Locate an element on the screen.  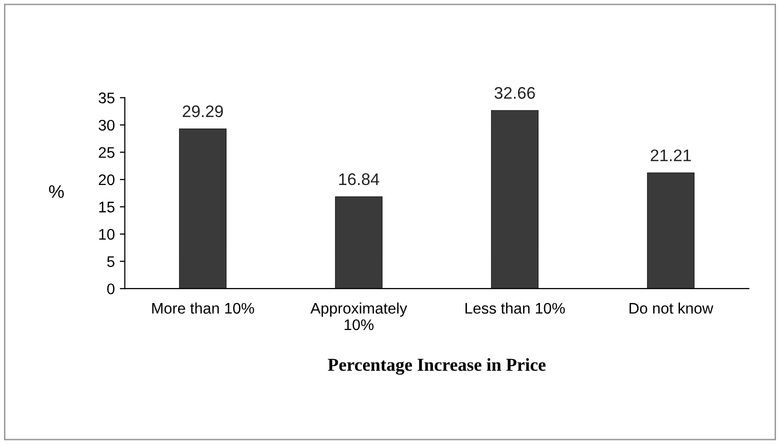
y-tick-label: 35 is located at coordinates (106, 98).